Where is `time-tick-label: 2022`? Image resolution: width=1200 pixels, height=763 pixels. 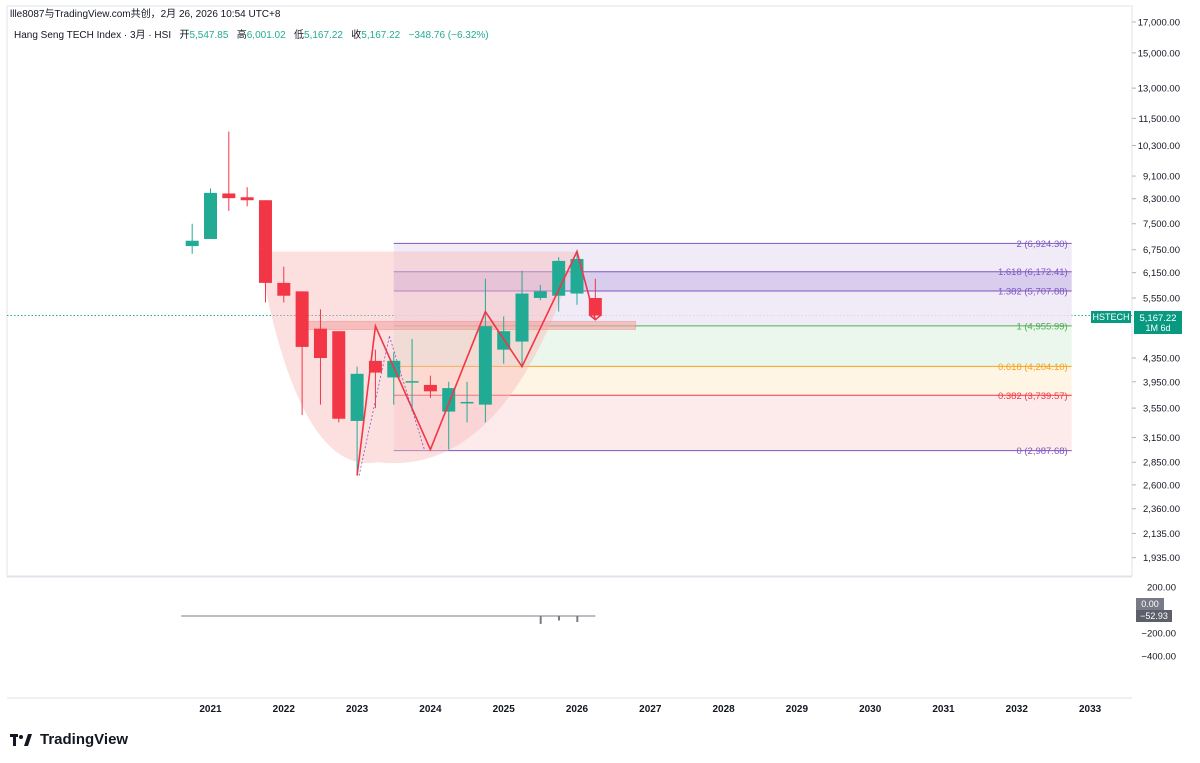 time-tick-label: 2022 is located at coordinates (284, 709).